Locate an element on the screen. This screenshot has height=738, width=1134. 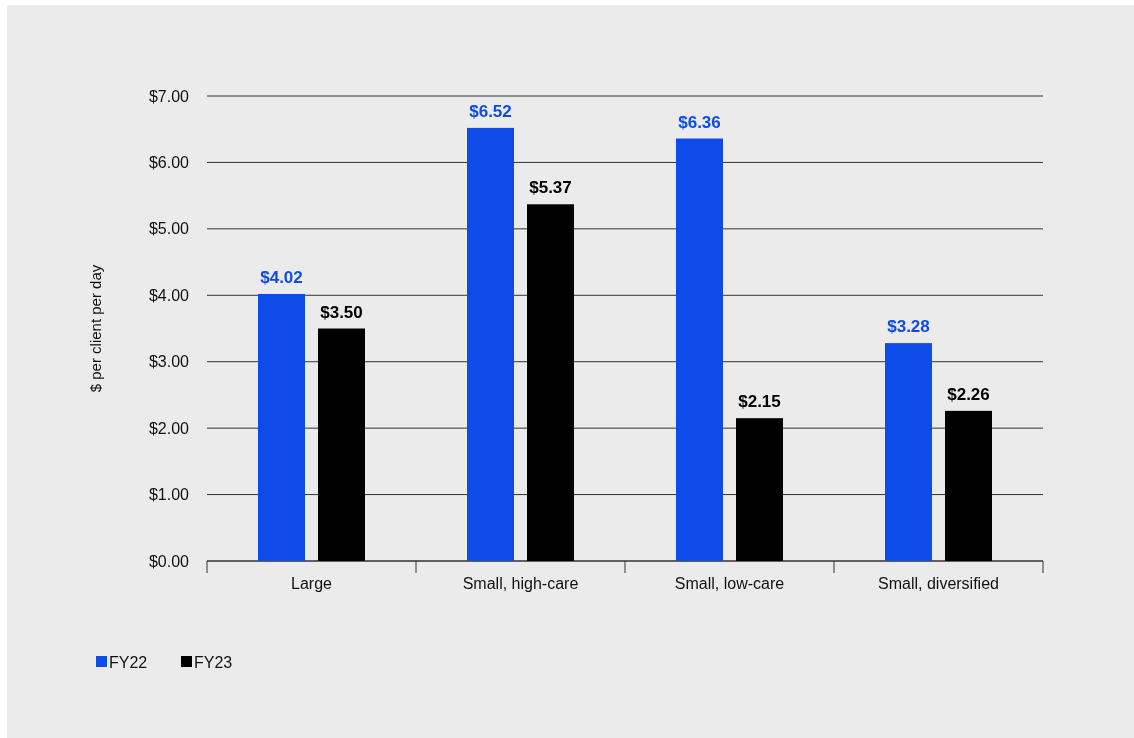
data-label: $6.36 is located at coordinates (699, 122).